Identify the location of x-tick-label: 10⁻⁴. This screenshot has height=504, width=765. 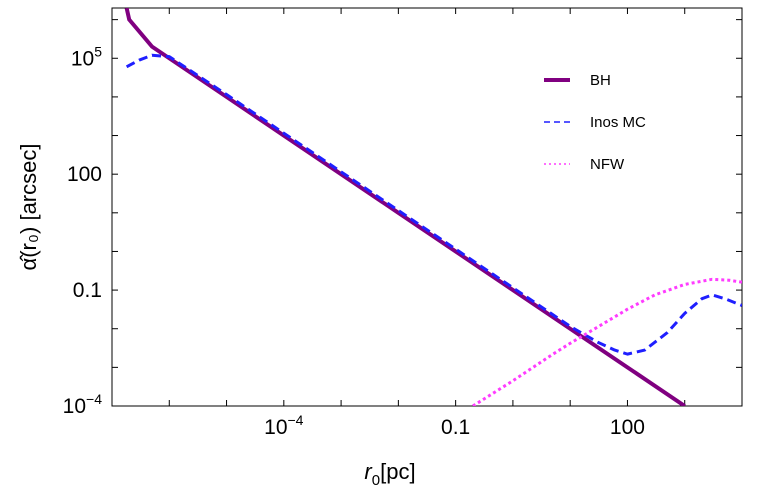
(284, 425).